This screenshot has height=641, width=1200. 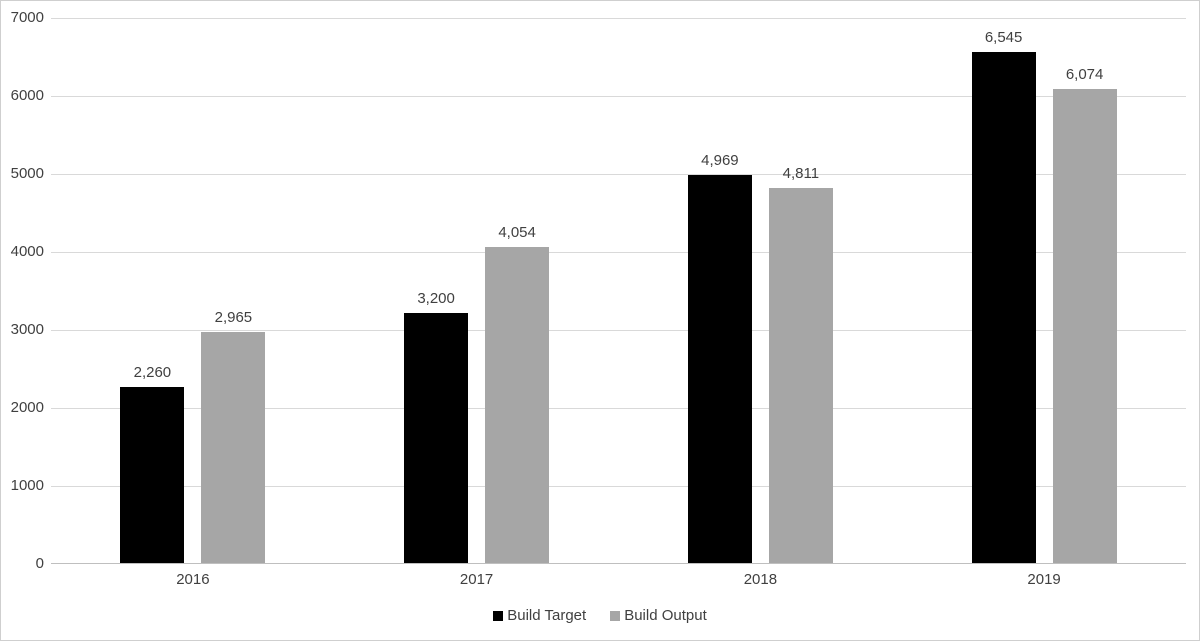 What do you see at coordinates (1084, 74) in the screenshot?
I see `data-label: 6,074` at bounding box center [1084, 74].